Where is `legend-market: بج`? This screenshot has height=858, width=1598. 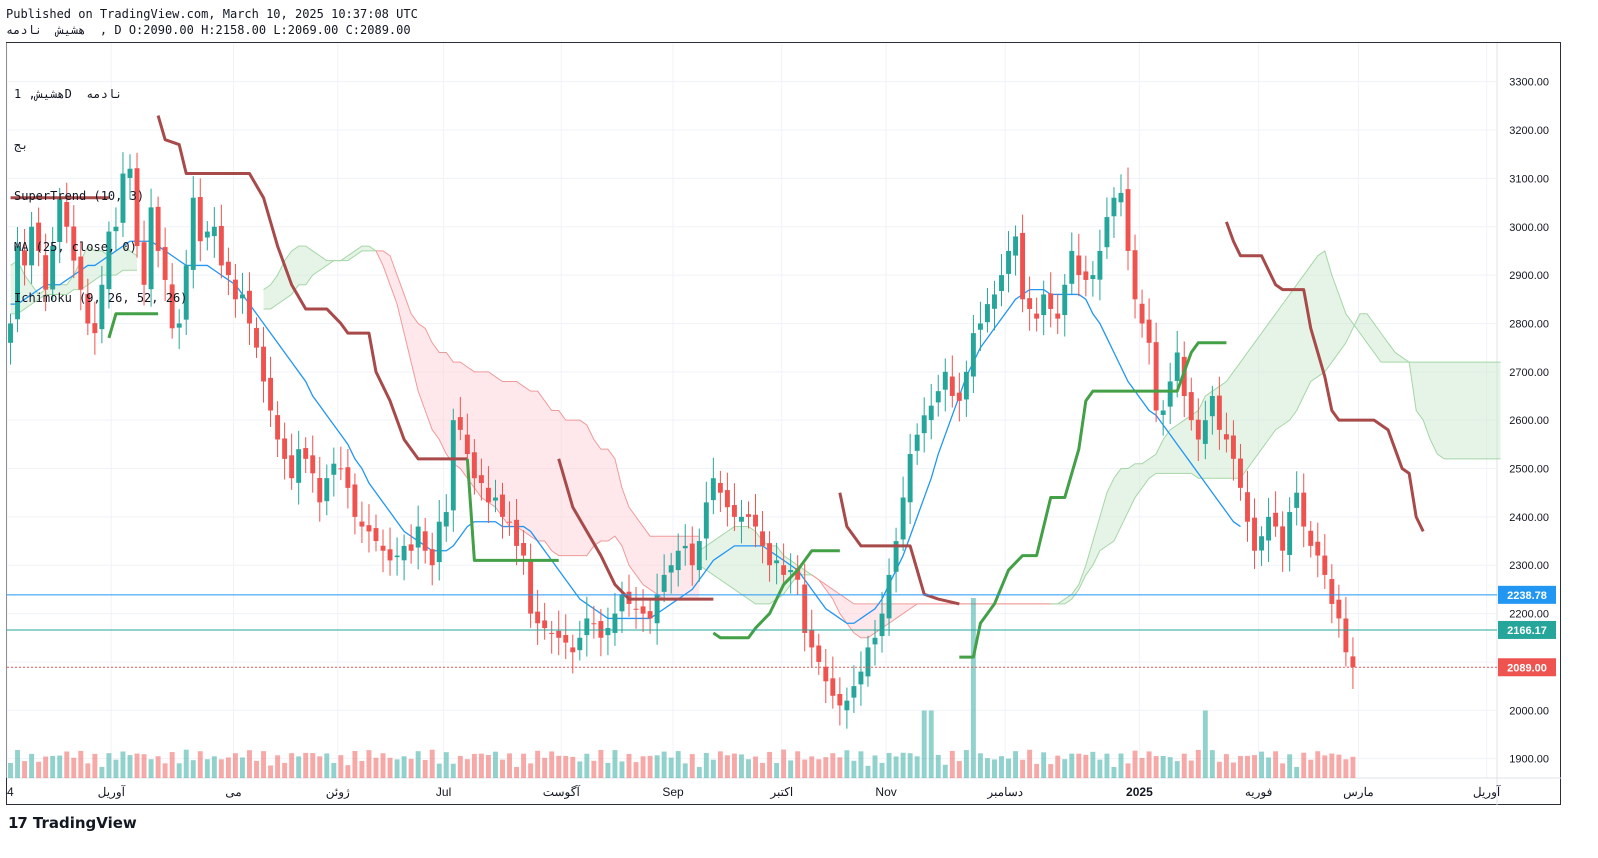
legend-market: بج is located at coordinates (21, 145).